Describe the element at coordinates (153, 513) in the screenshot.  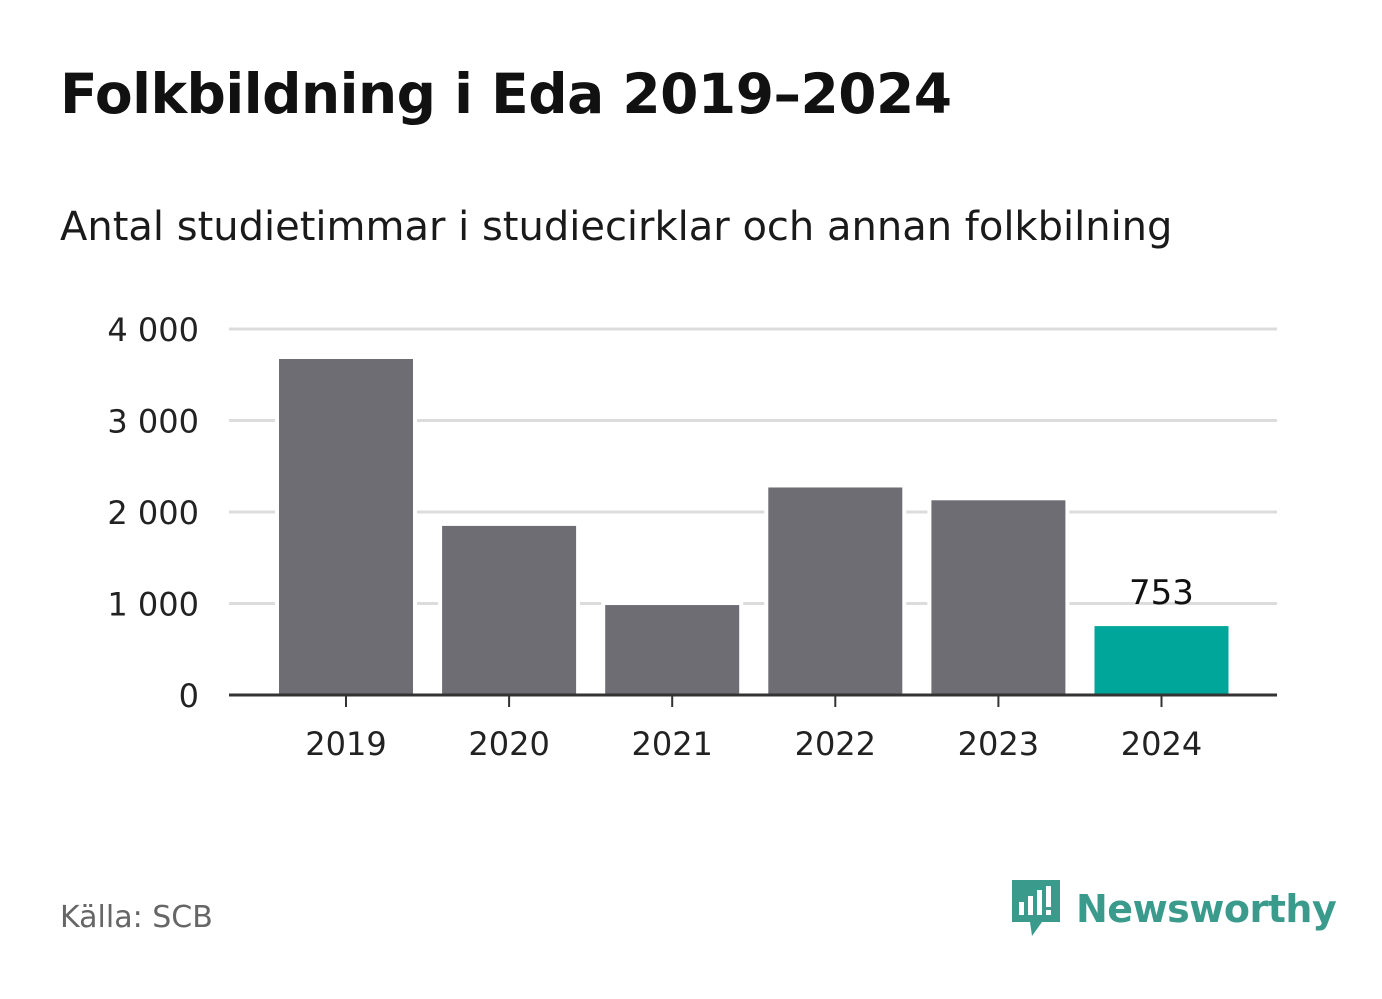
I see `y-tick-label: 2 000` at that location.